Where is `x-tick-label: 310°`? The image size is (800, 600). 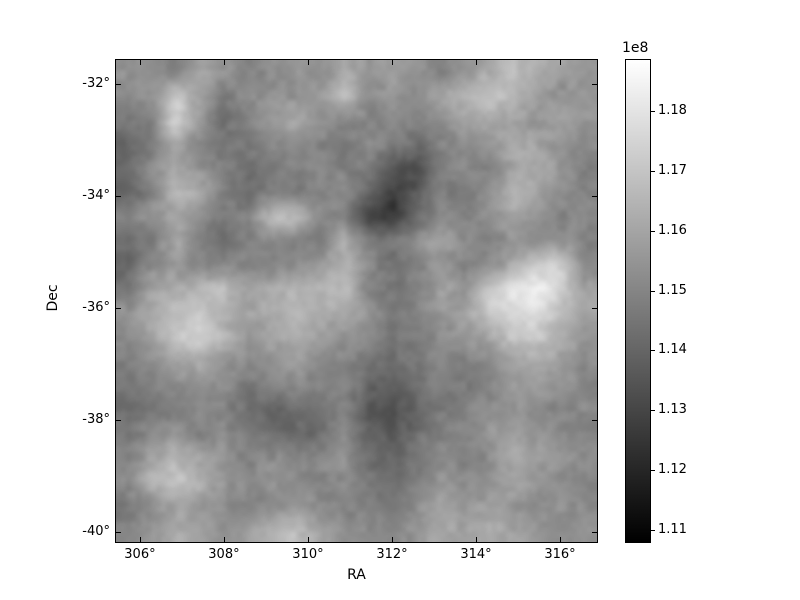 x-tick-label: 310° is located at coordinates (308, 554).